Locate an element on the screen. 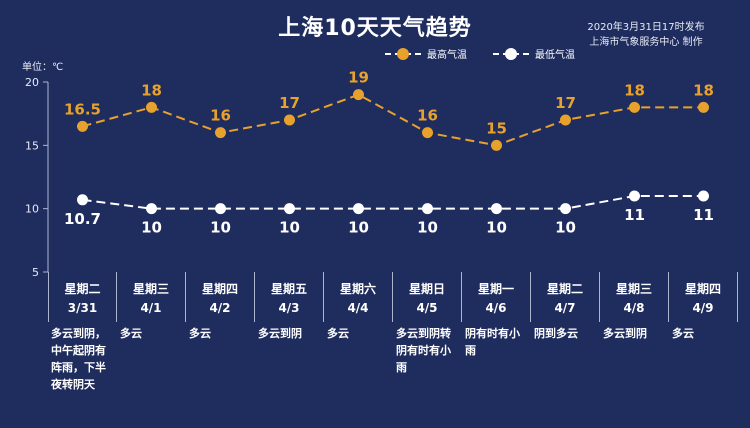  page-title: 上海10天天气趋势 is located at coordinates (375, 28).